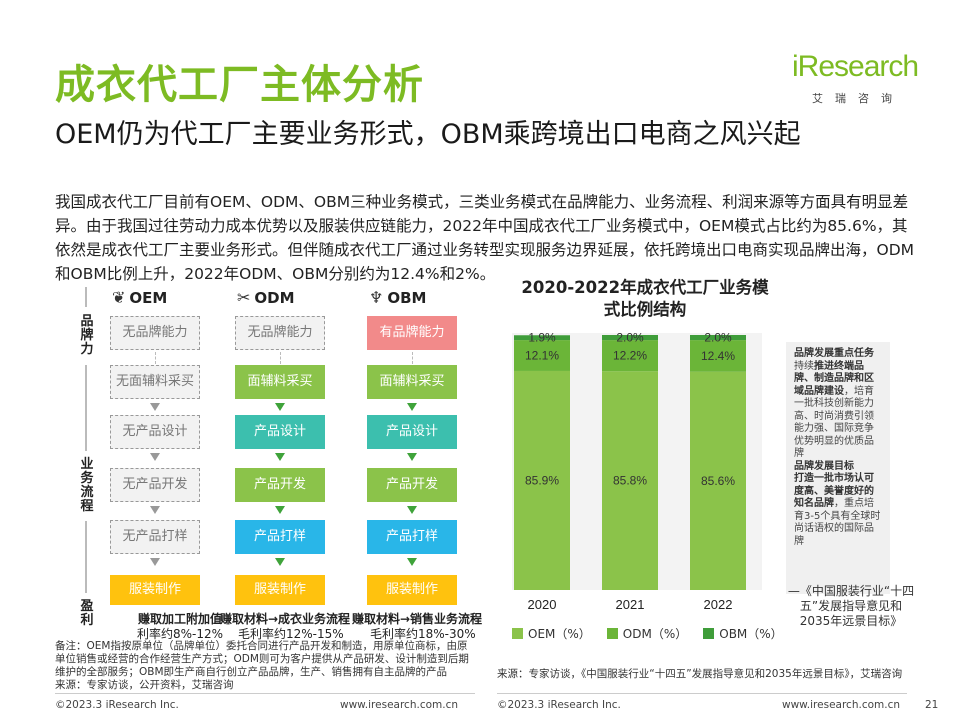  What do you see at coordinates (274, 297) in the screenshot?
I see `column-name: ODM` at bounding box center [274, 297].